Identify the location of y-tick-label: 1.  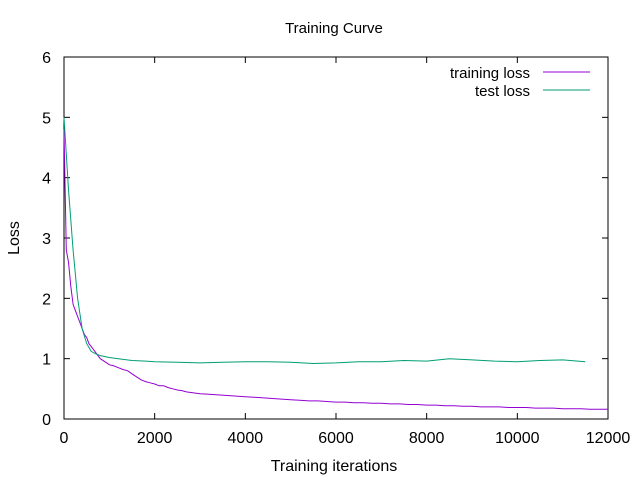
(46, 360).